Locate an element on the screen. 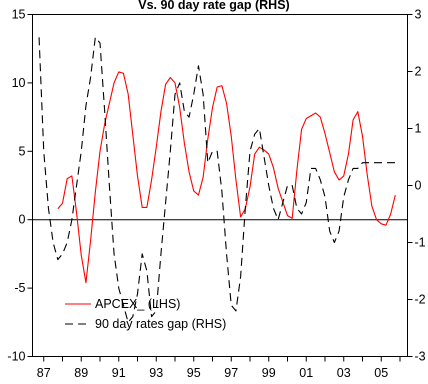 This screenshot has width=428, height=384. x-tick-label: 89 is located at coordinates (81, 373).